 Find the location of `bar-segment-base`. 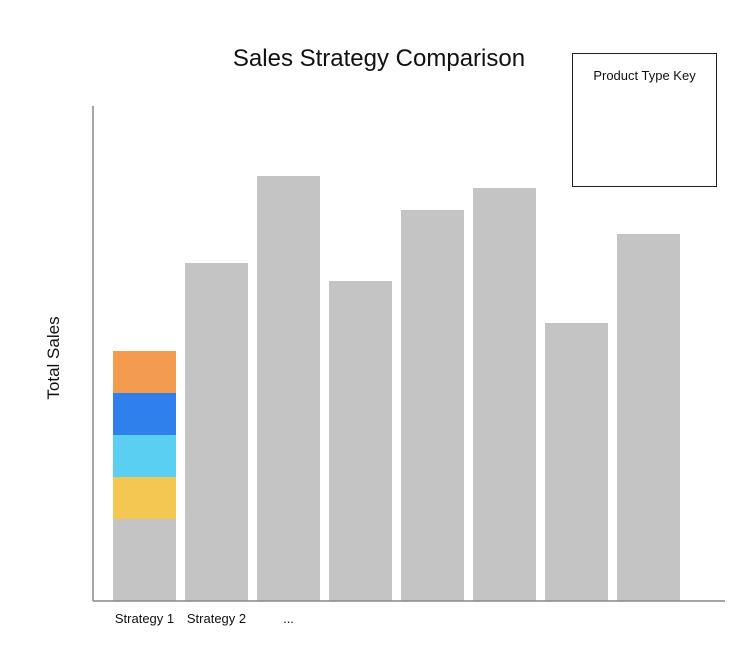

bar-segment-base is located at coordinates (144, 560).